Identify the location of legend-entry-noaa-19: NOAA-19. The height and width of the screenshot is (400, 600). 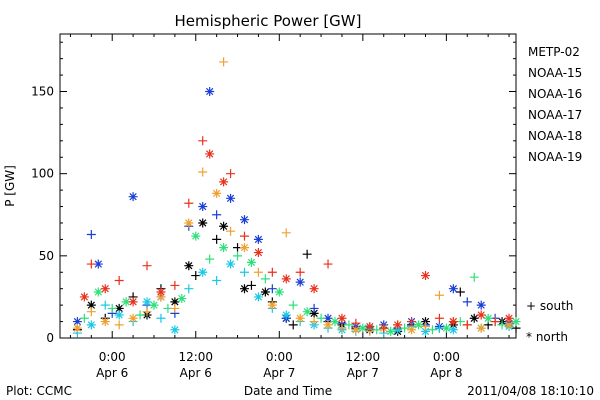
(555, 157).